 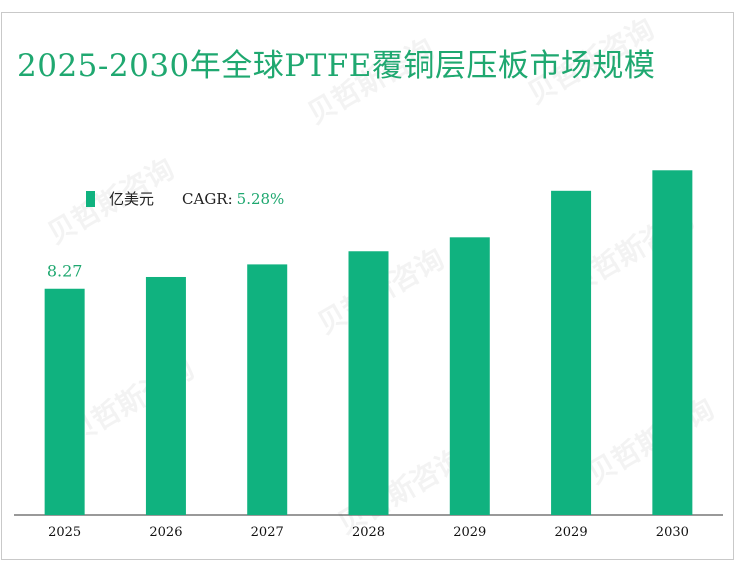 What do you see at coordinates (672, 532) in the screenshot?
I see `x-tick-label: 2030` at bounding box center [672, 532].